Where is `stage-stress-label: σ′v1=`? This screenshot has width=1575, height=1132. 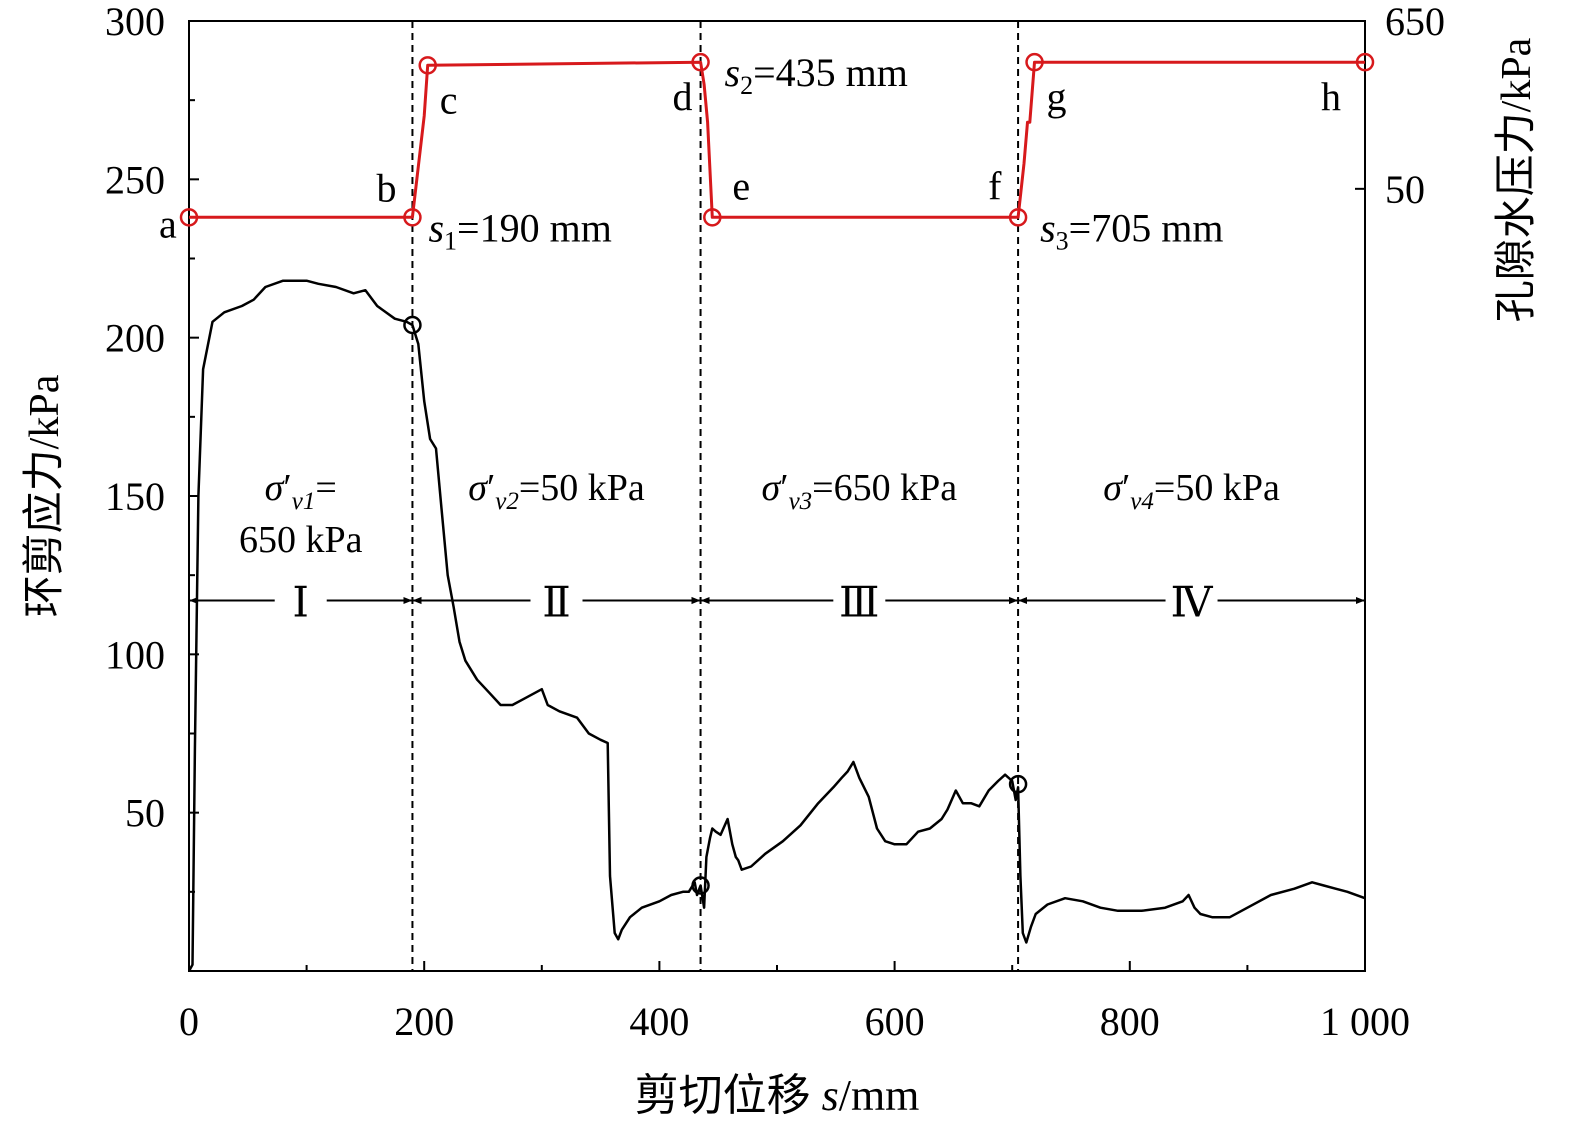 stage-stress-label: σ′v1= is located at coordinates (301, 491).